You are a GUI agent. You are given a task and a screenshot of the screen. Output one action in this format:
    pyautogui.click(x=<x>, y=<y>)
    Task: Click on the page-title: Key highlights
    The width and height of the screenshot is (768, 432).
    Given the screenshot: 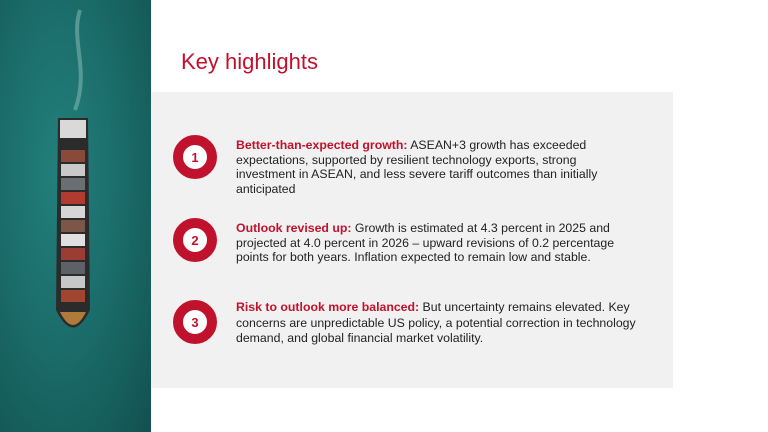 What is the action you would take?
    pyautogui.click(x=249, y=61)
    